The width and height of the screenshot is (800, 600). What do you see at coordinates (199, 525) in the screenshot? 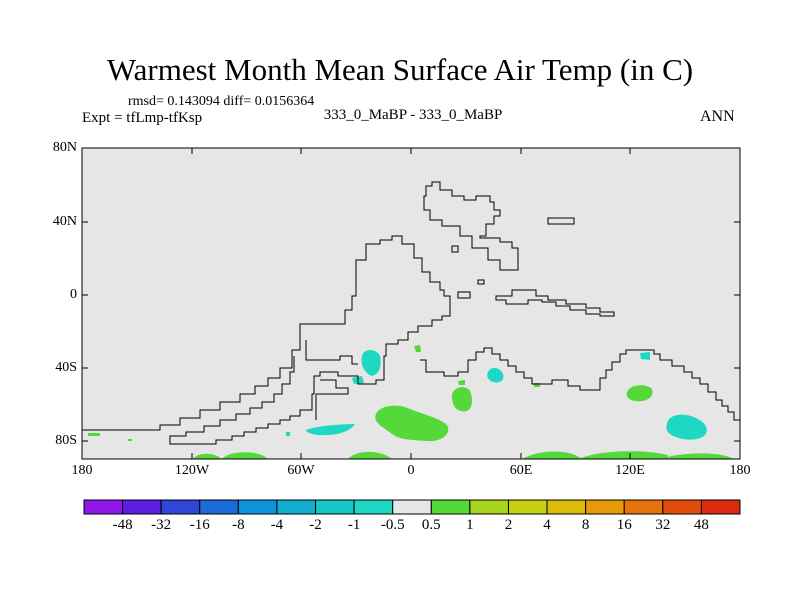
I see `colorbar-label: -16` at bounding box center [199, 525].